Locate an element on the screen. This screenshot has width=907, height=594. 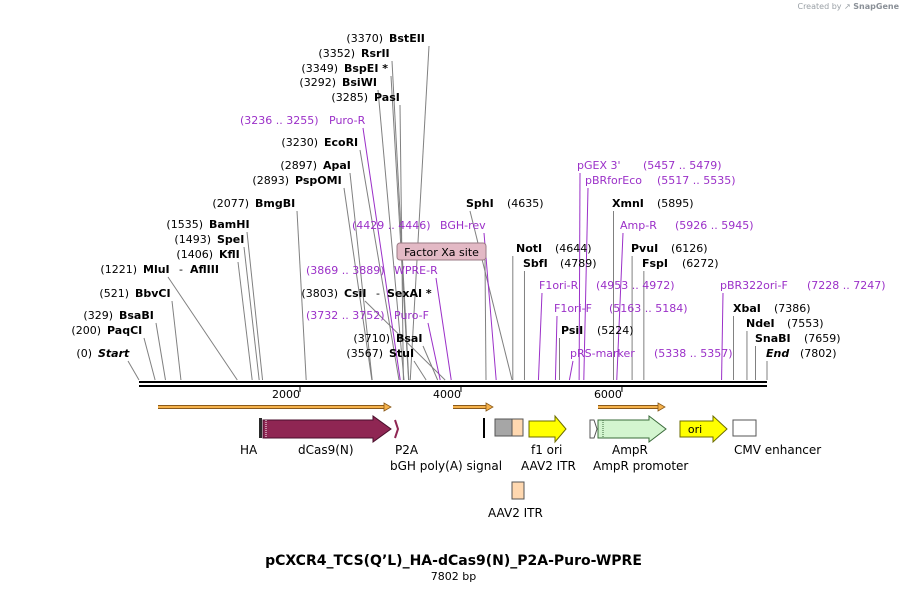
enzyme-position: (7553) is located at coordinates (805, 323).